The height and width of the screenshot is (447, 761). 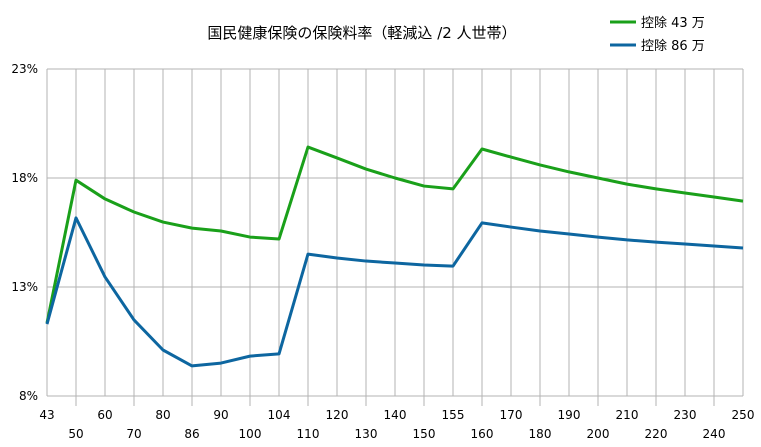 I want to click on legend: 控除 43 万控除 86 万, so click(x=657, y=35).